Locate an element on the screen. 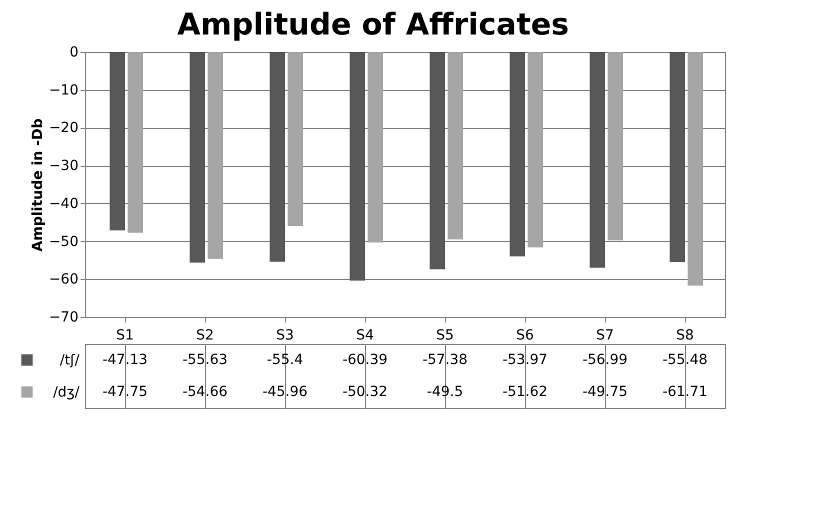  data-label: -55.4 is located at coordinates (285, 360).